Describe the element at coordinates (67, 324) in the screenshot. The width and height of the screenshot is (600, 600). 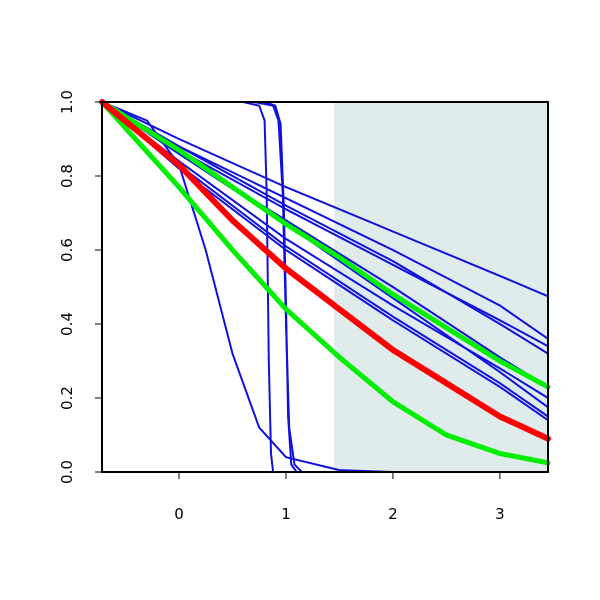
I see `y-tick-label: 0.4` at that location.